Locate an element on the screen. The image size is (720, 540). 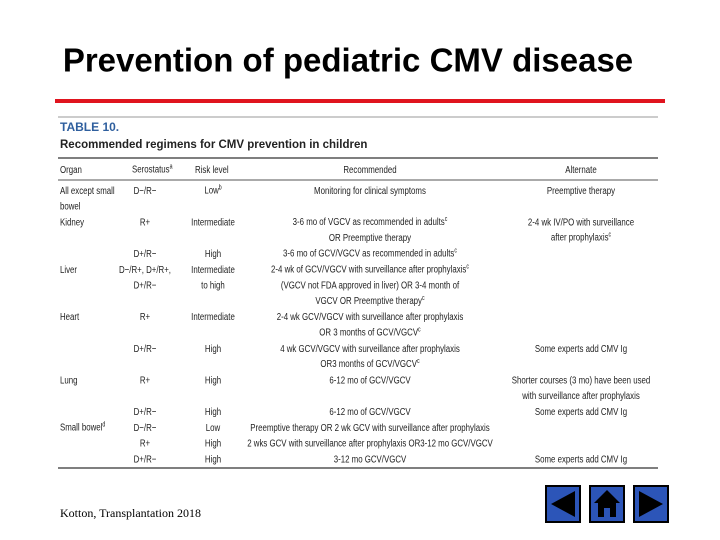
table-label: TABLE 10. is located at coordinates (89, 127).